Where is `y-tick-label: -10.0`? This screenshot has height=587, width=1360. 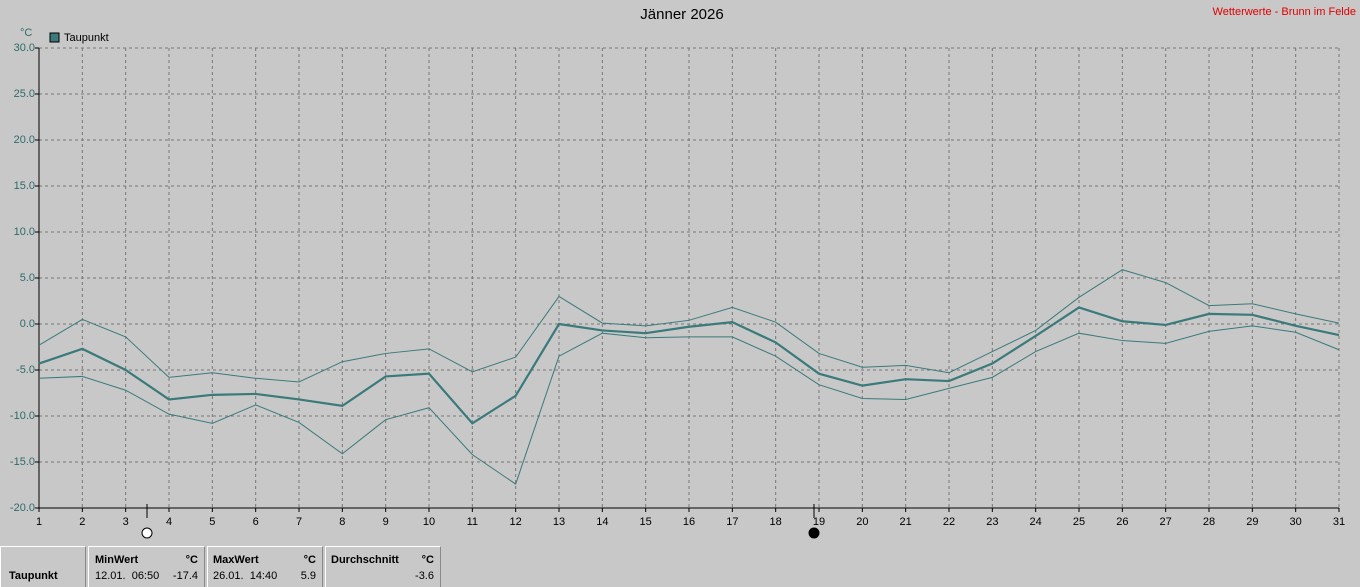
y-tick-label: -10.0 is located at coordinates (22, 416).